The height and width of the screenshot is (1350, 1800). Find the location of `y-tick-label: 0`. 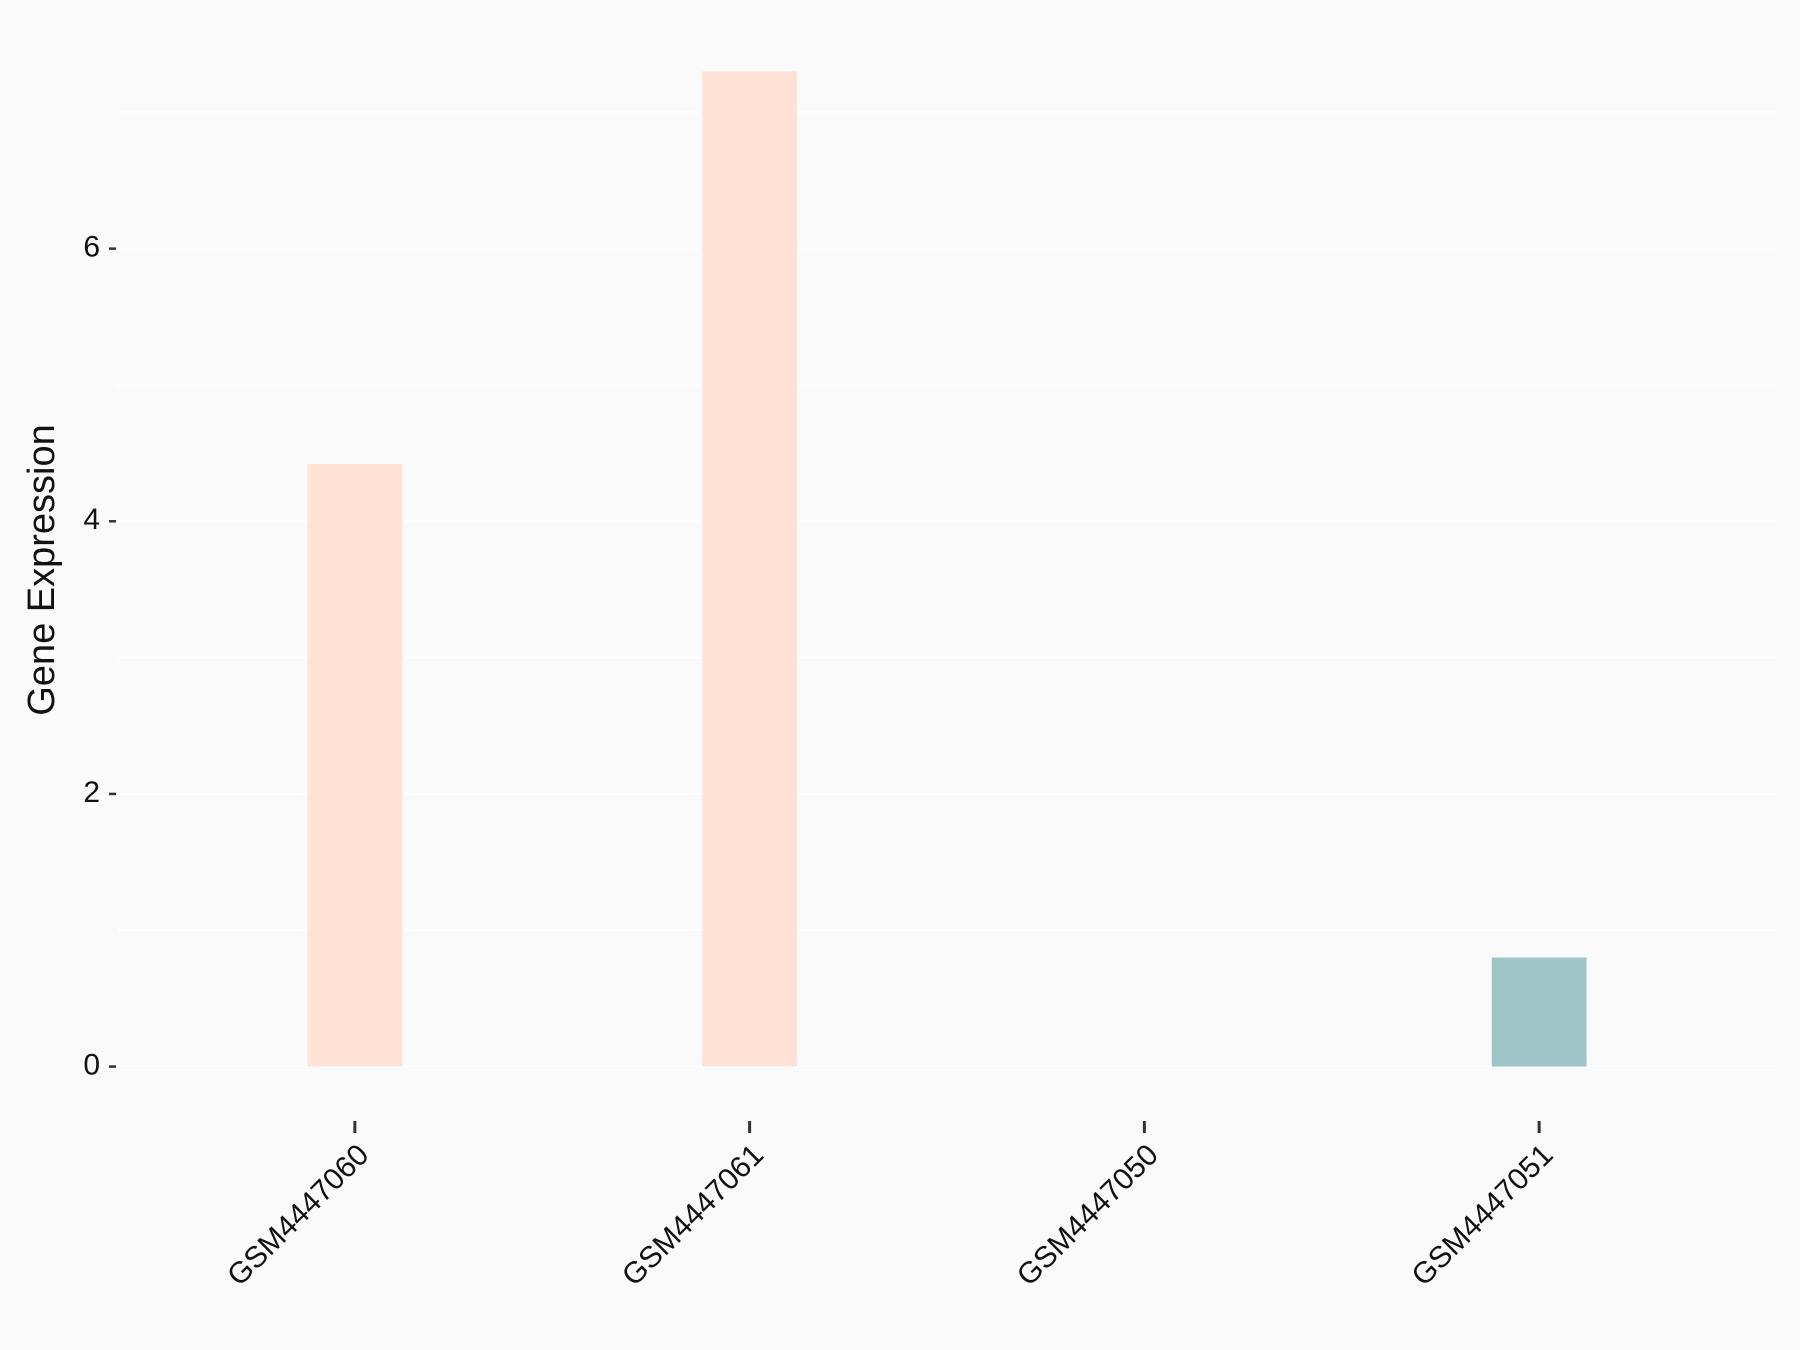

y-tick-label: 0 is located at coordinates (91, 1064).